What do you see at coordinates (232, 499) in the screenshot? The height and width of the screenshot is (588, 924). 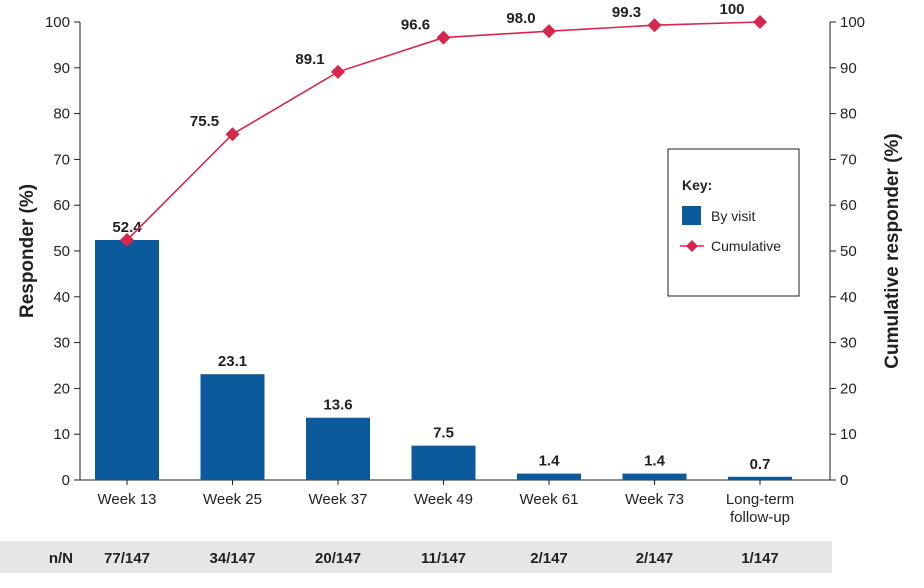 I see `x-tick-label: Week 25` at bounding box center [232, 499].